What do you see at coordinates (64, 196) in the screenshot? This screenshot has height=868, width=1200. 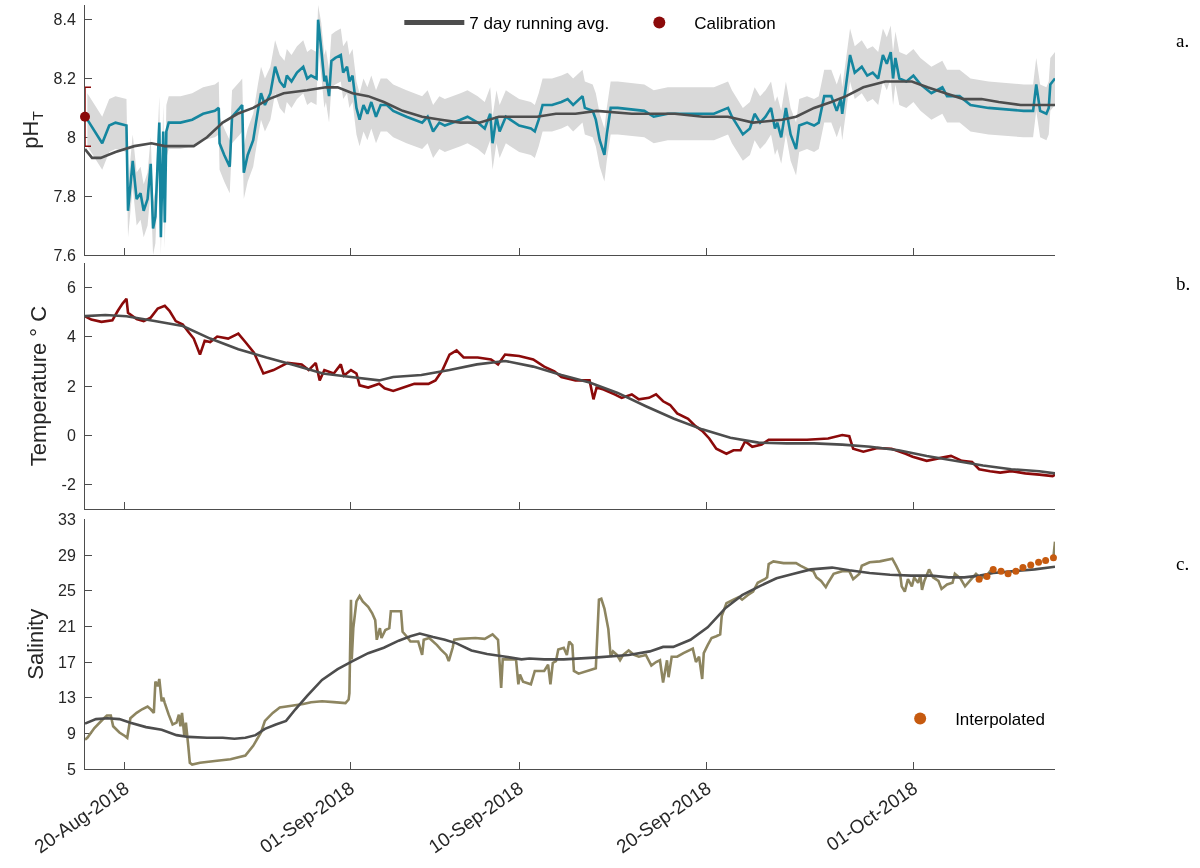 I see `y-tick-label: 7.8` at bounding box center [64, 196].